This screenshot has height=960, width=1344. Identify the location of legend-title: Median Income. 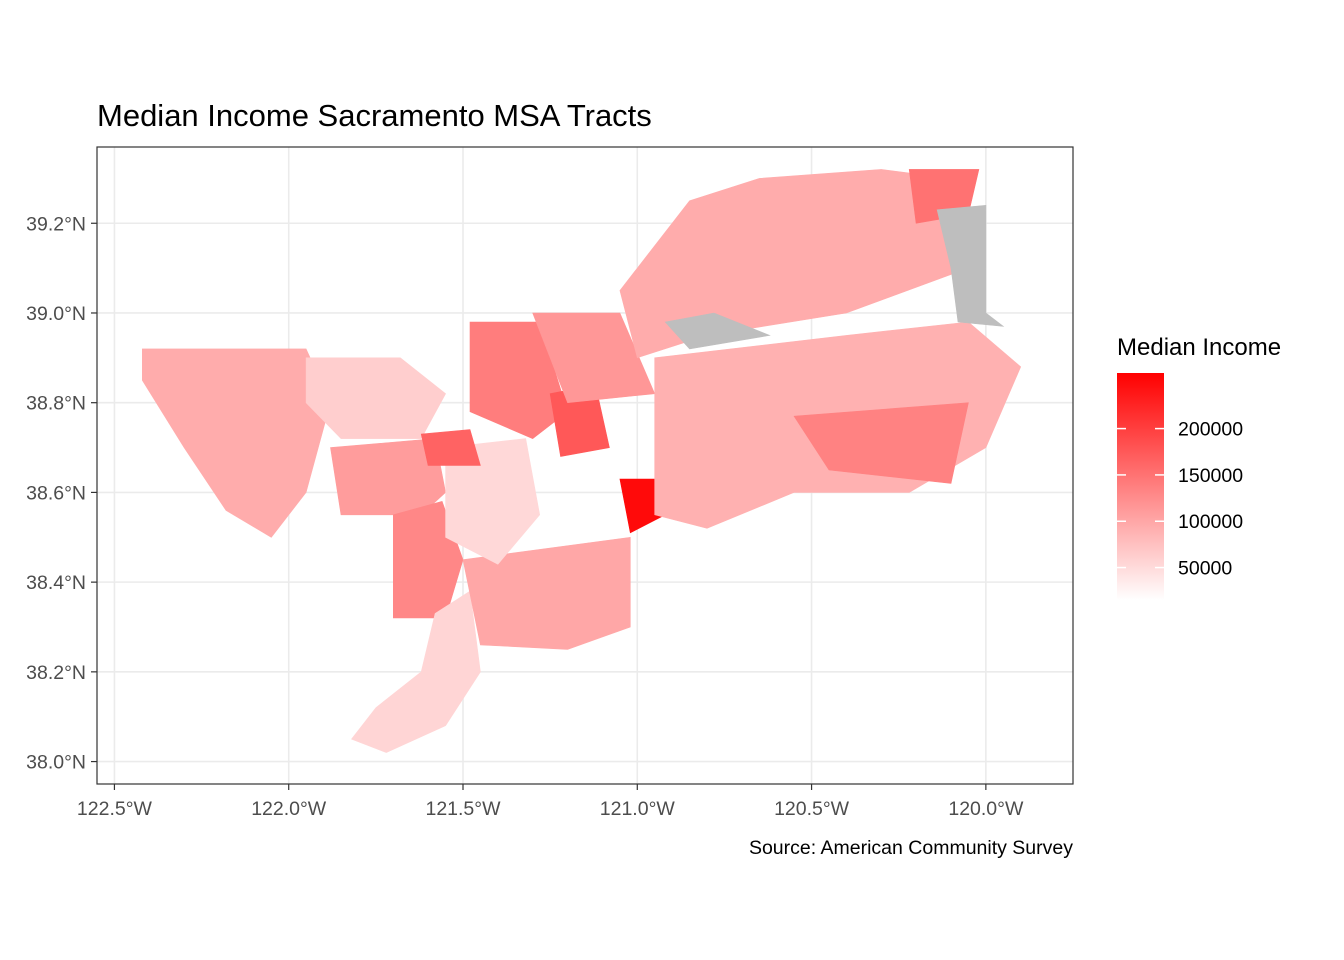
(1199, 347).